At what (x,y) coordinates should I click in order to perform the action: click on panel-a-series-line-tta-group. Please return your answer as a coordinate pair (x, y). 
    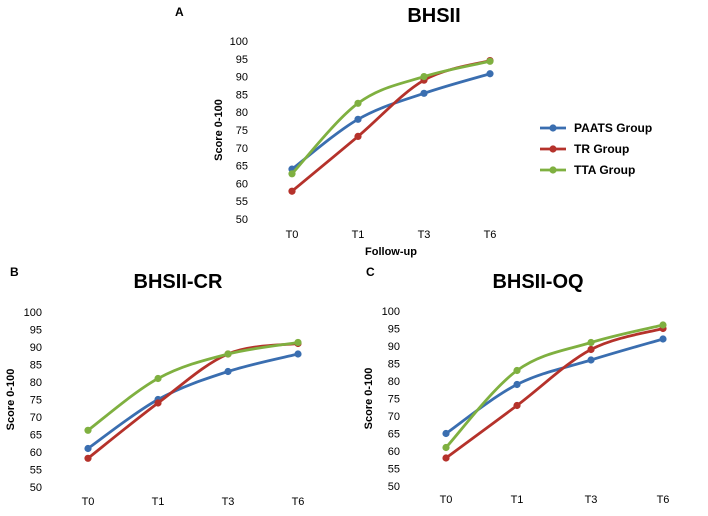
    Looking at the image, I should click on (391, 117).